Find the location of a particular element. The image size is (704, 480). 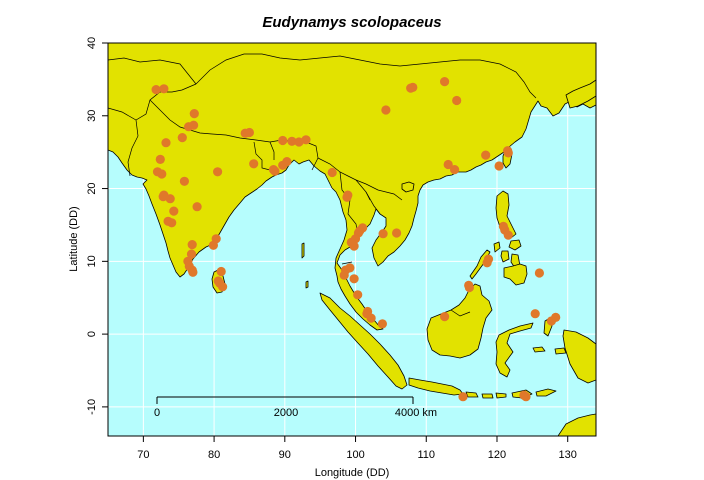

x-tick-label: 70 is located at coordinates (143, 455).